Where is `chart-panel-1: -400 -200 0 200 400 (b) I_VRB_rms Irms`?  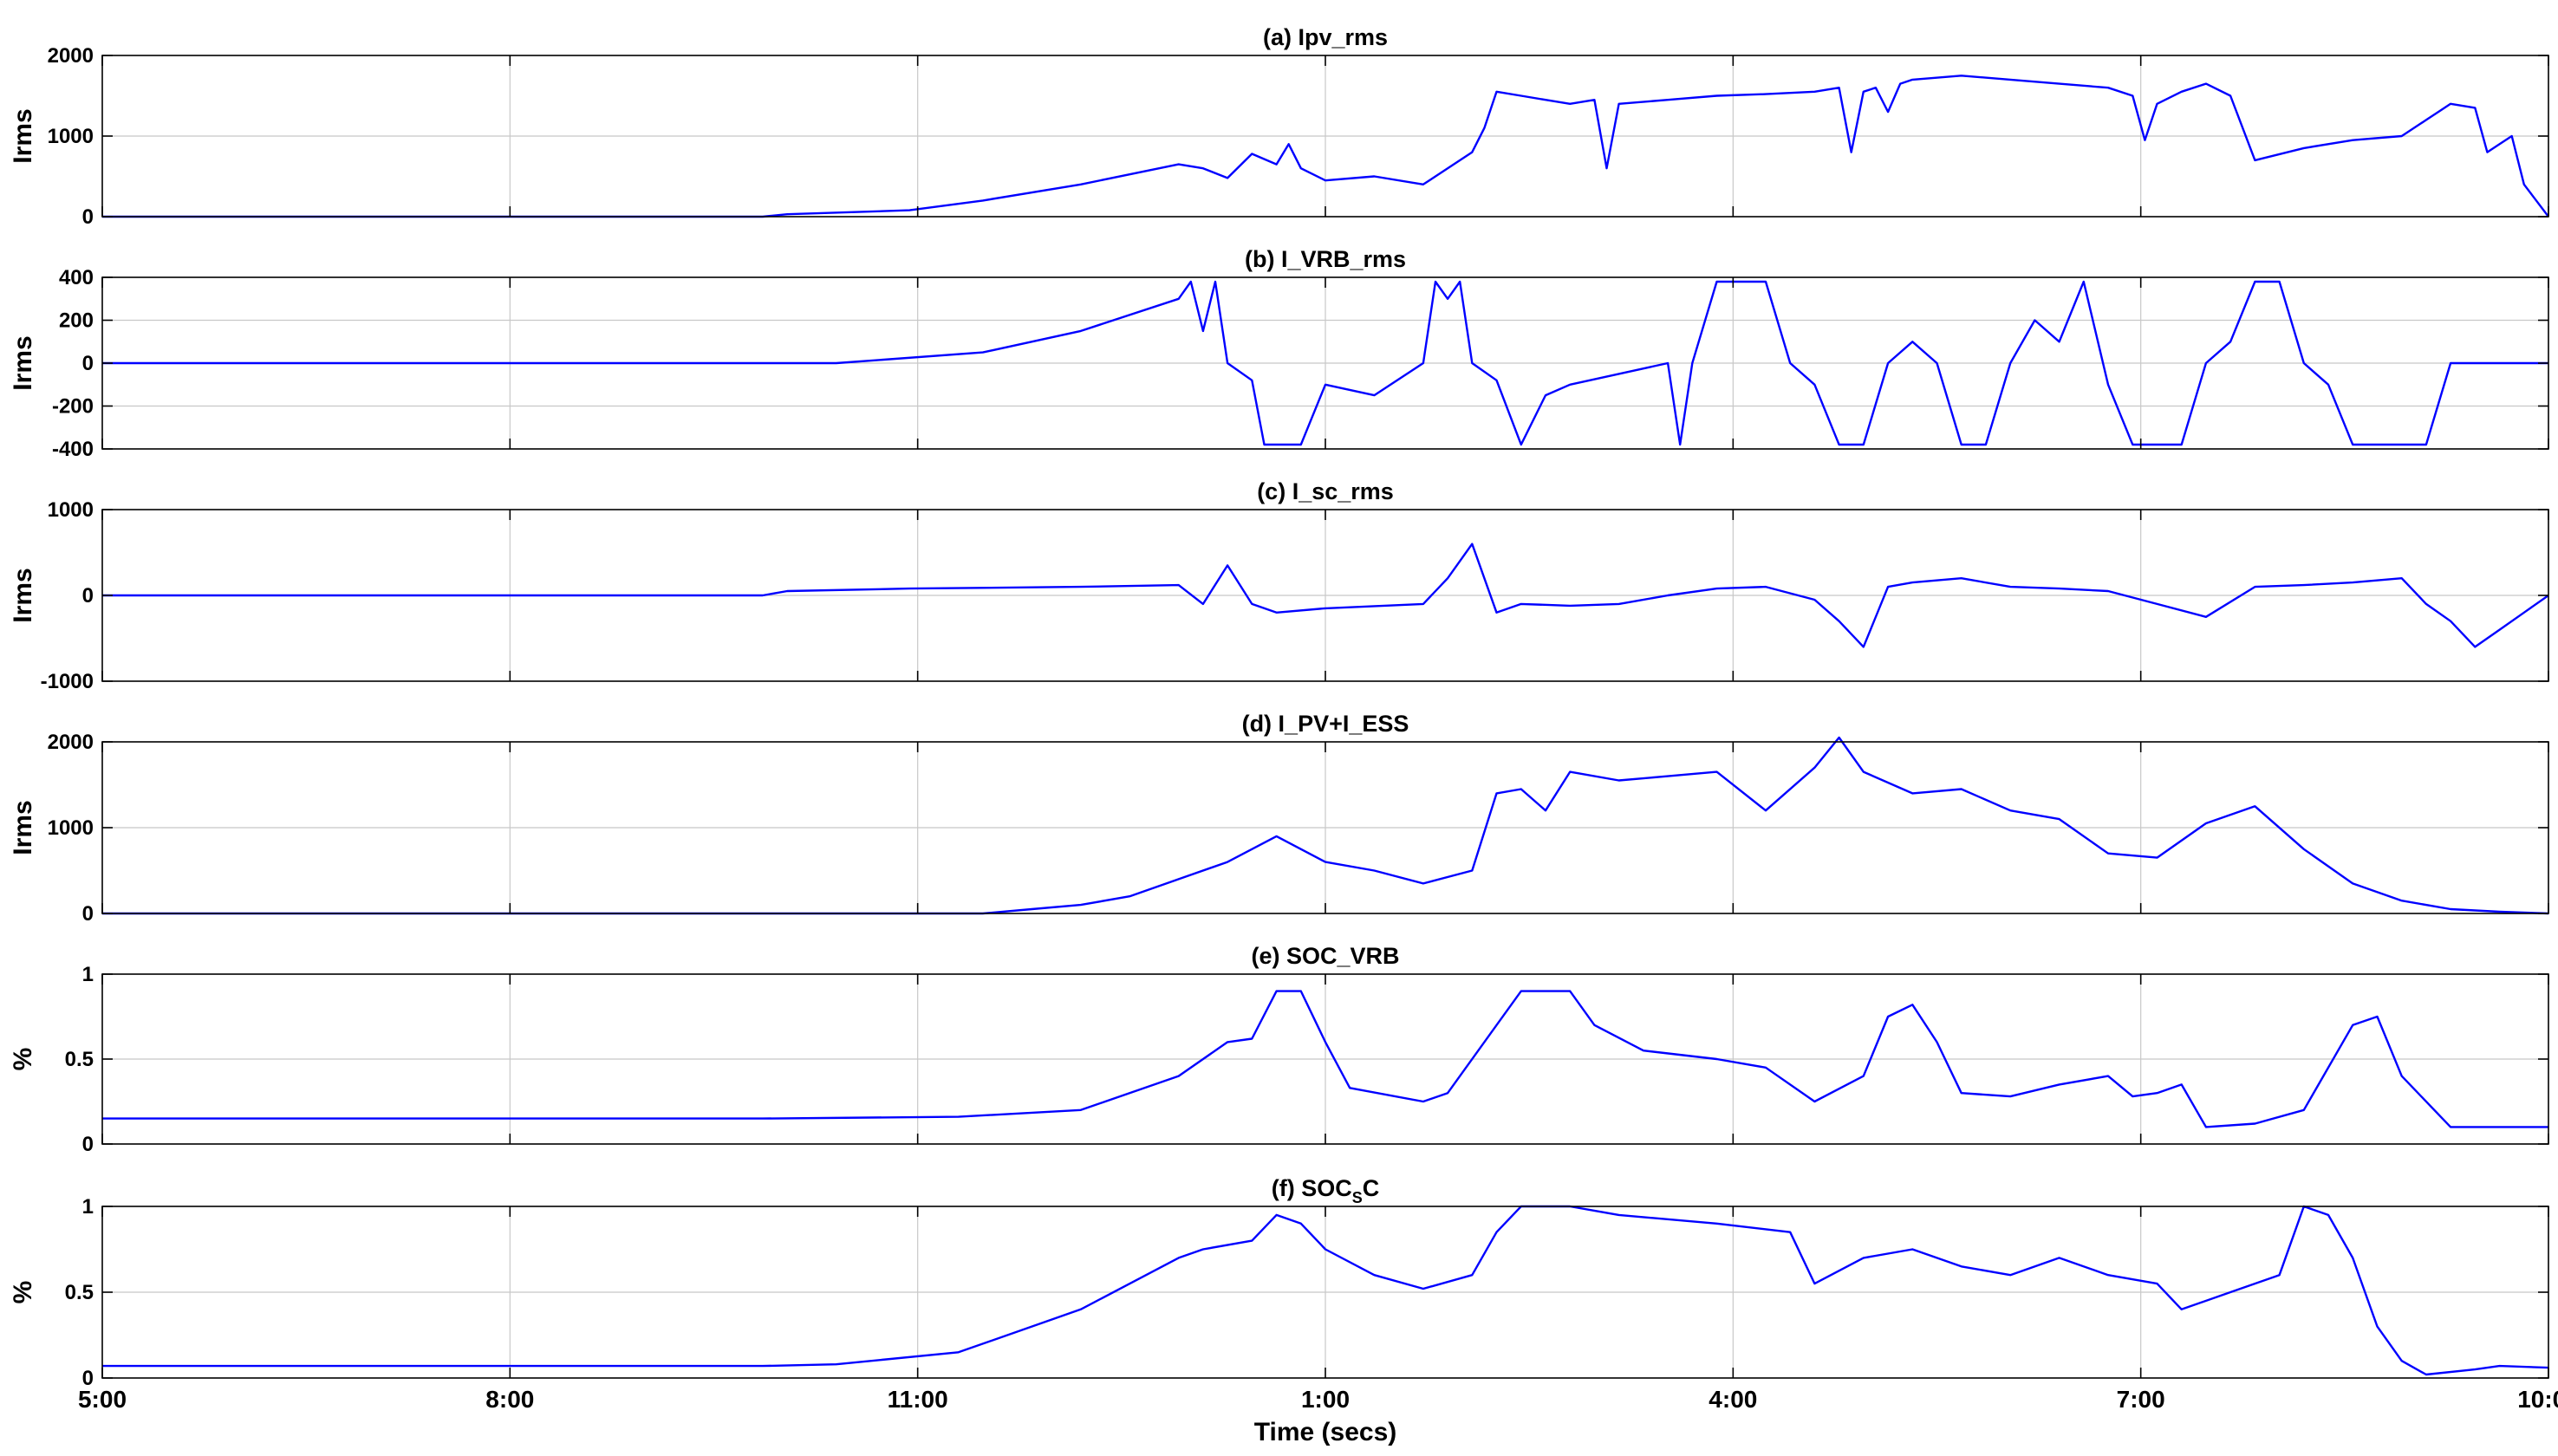 chart-panel-1: -400 -200 0 200 400 (b) I_VRB_rms Irms is located at coordinates (1279, 353).